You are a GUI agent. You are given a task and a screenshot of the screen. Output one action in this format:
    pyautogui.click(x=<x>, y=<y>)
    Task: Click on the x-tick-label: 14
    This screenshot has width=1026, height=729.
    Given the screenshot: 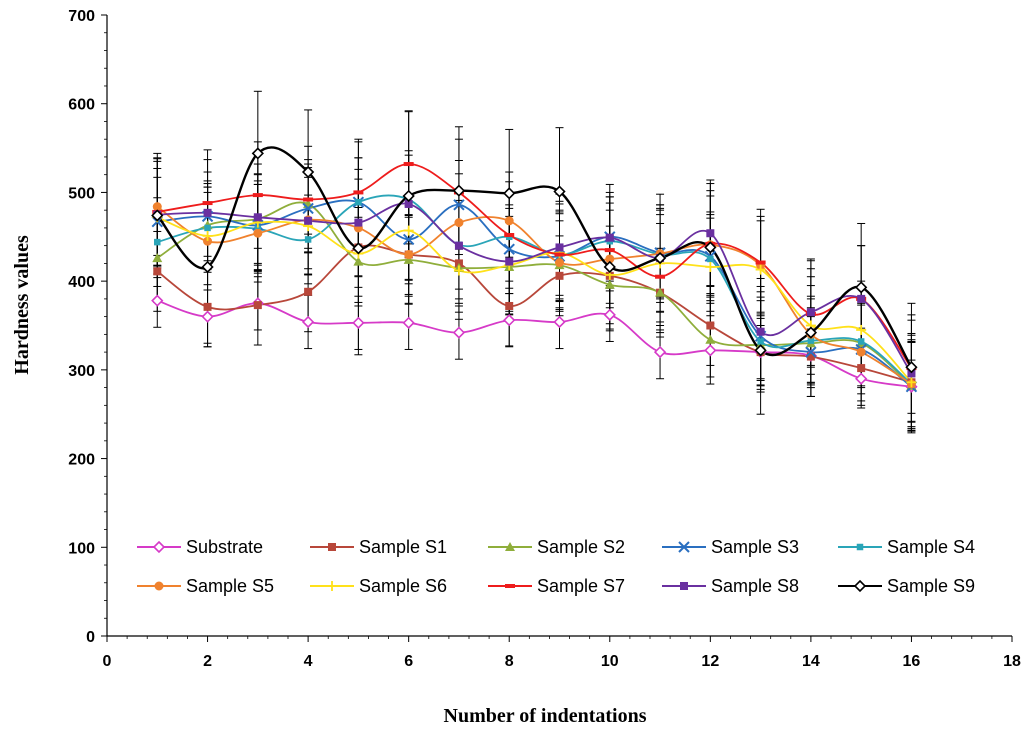 What is the action you would take?
    pyautogui.click(x=811, y=661)
    